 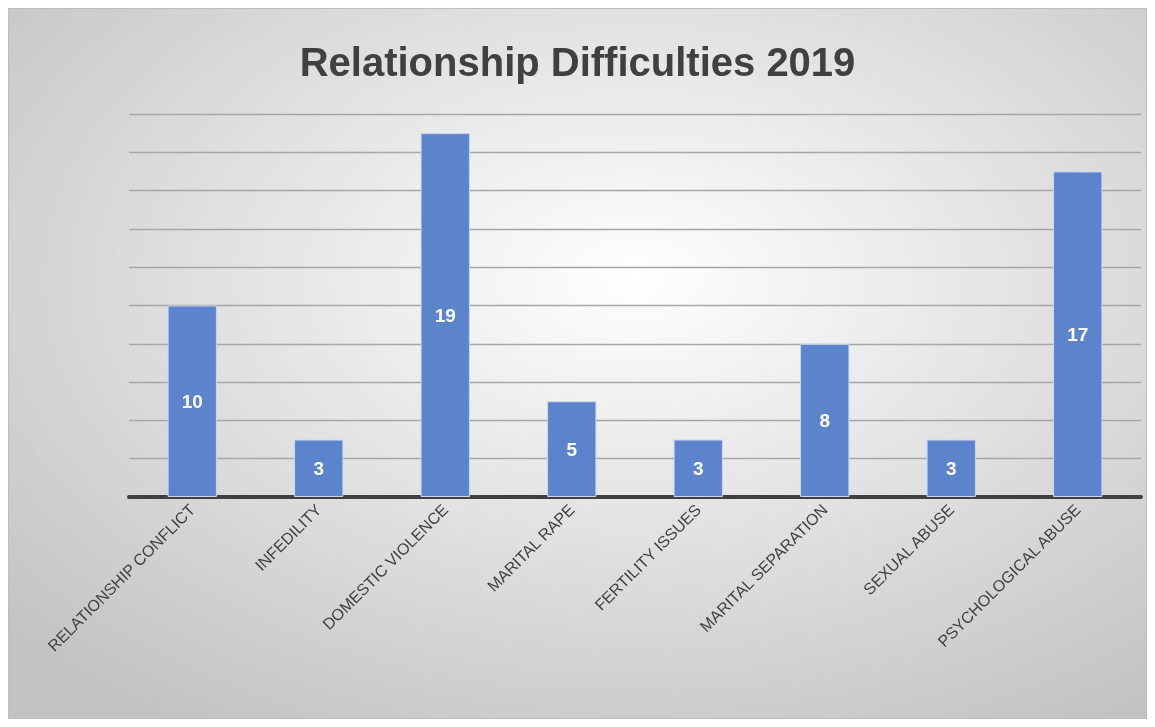 I want to click on data-label: 5, so click(x=572, y=449).